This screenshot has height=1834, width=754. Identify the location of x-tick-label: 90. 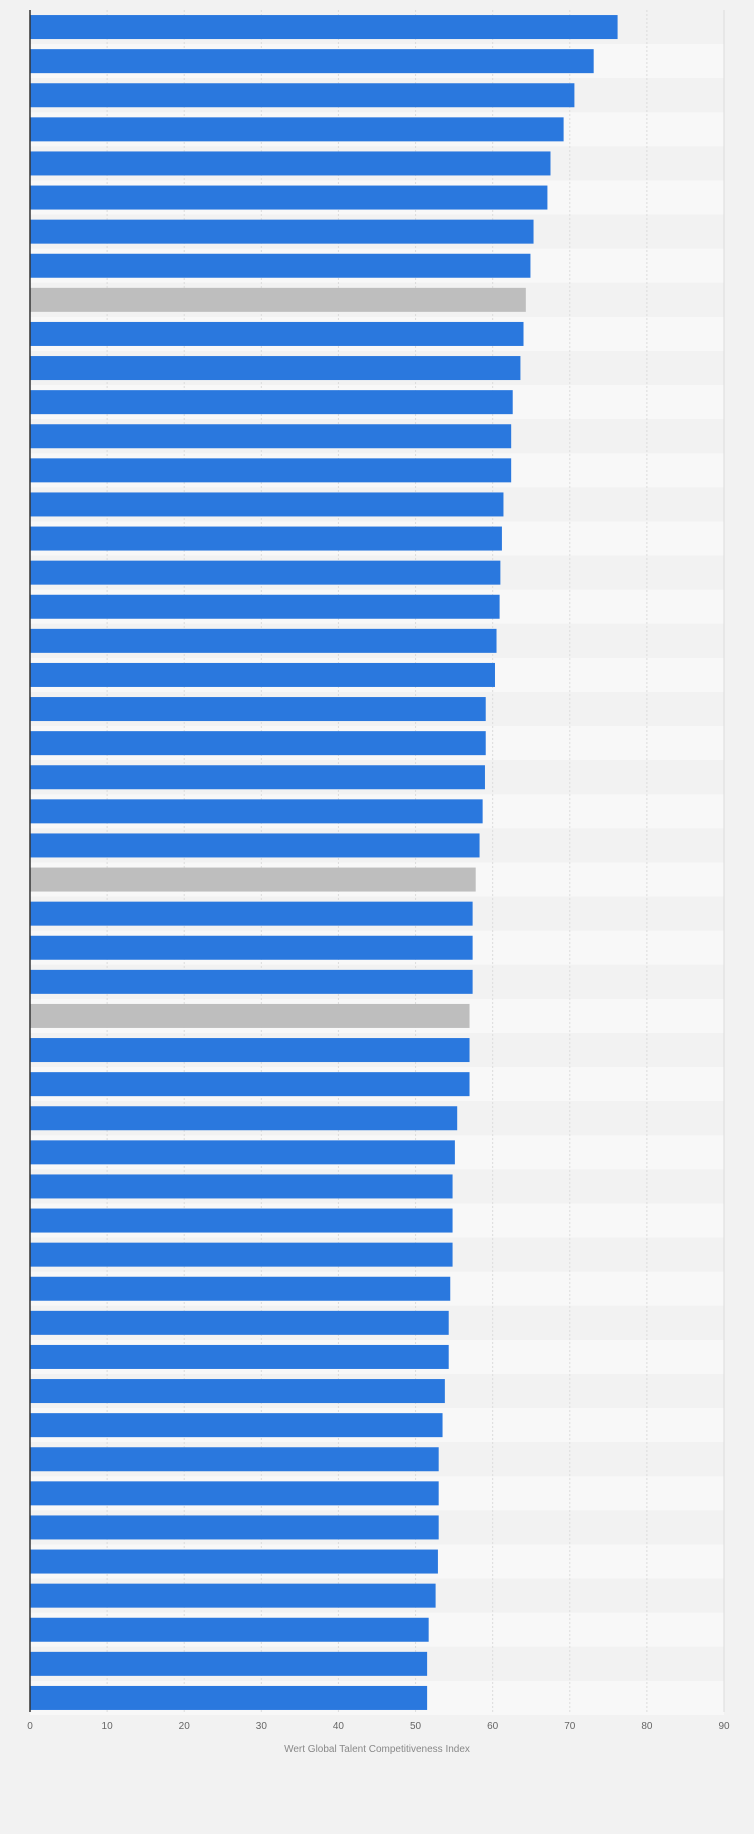
(724, 1726).